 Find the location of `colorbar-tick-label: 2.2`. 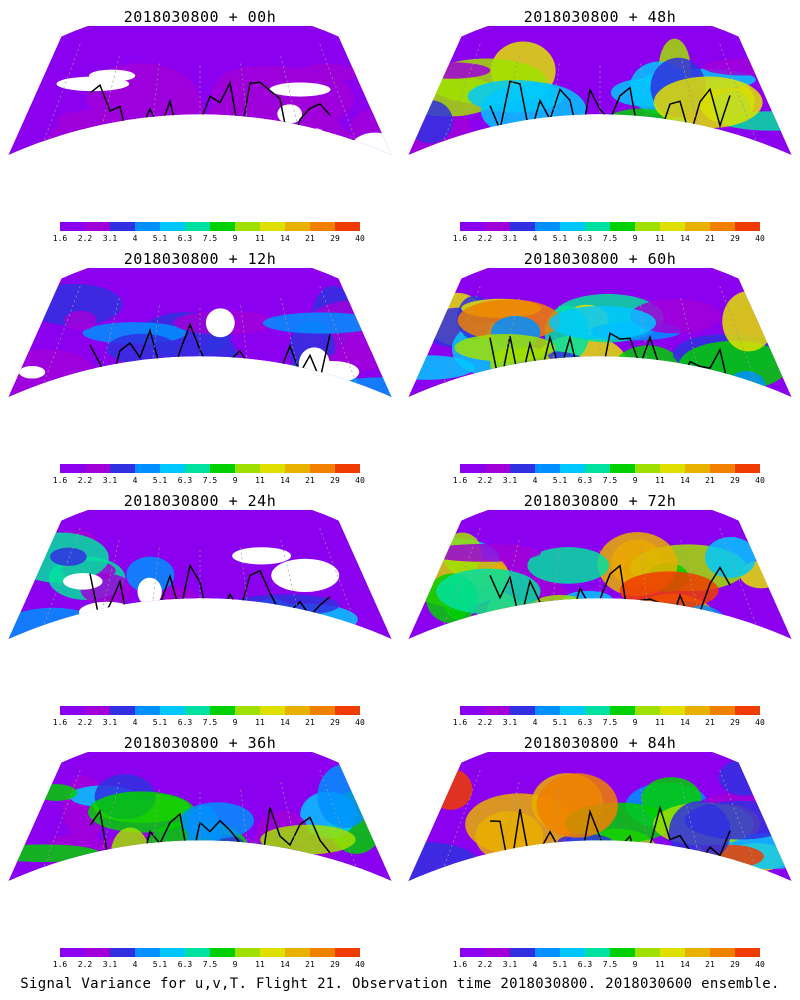

colorbar-tick-label: 2.2 is located at coordinates (485, 238).